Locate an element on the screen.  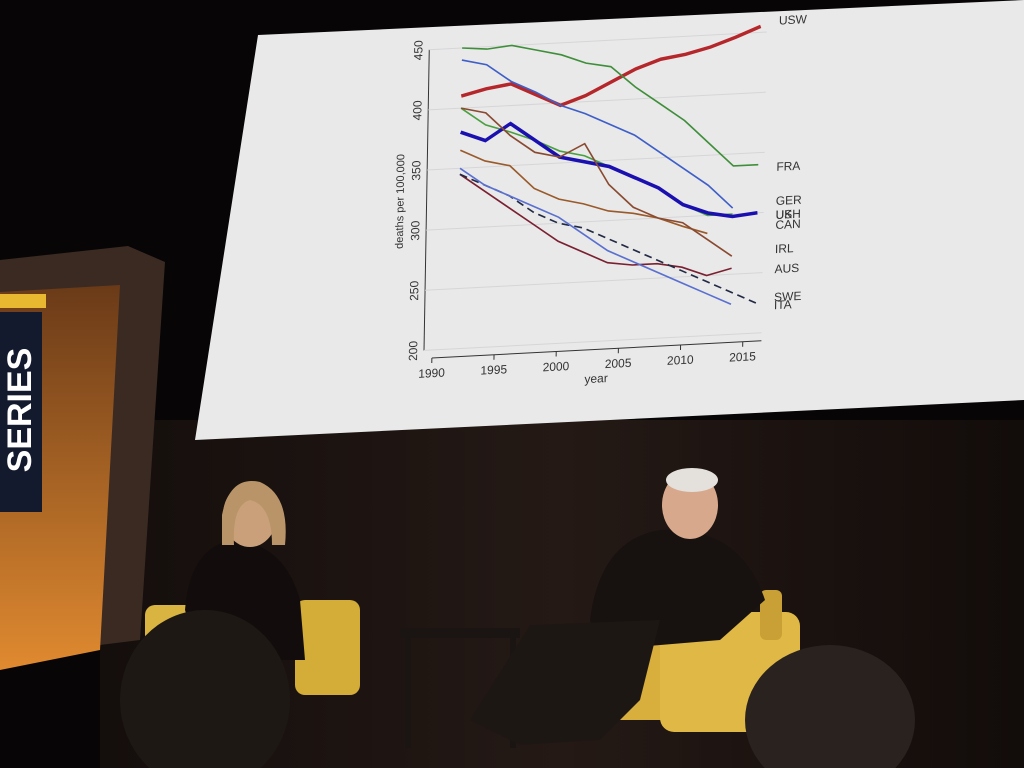
side-table is located at coordinates (460, 633).